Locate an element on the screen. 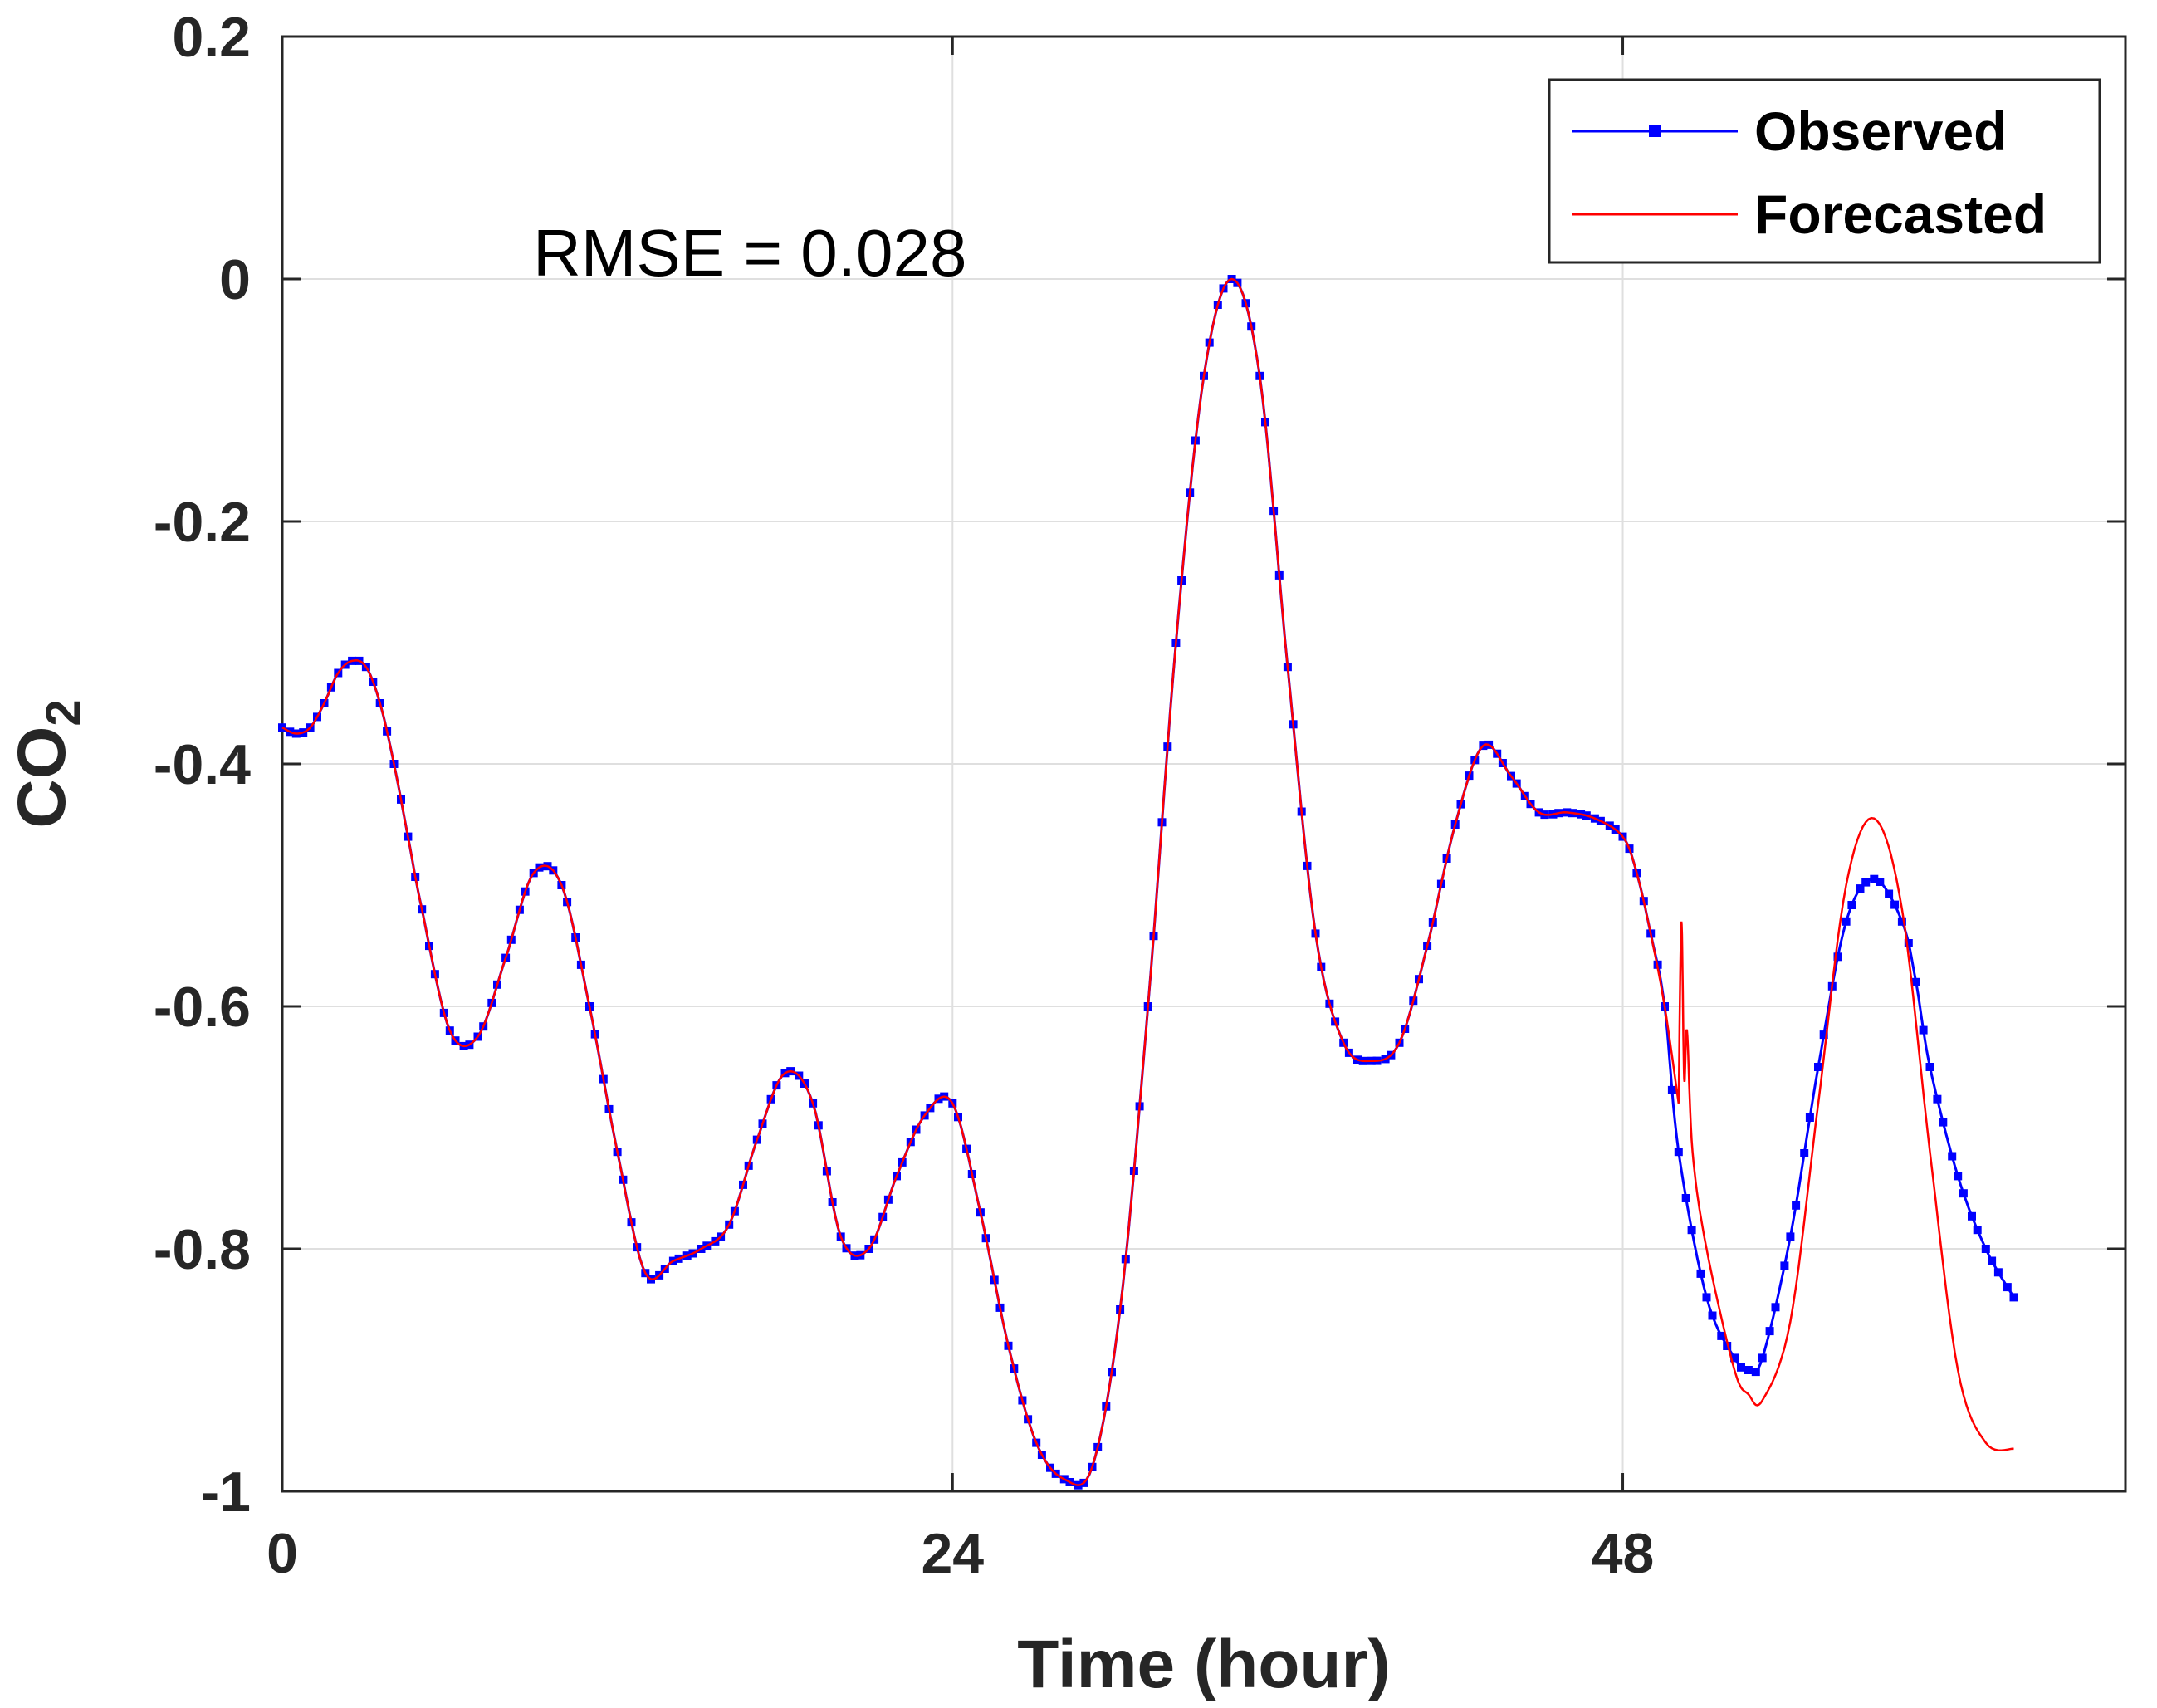 This screenshot has height=1708, width=2157. y-tick-label-1: 0 is located at coordinates (235, 279).